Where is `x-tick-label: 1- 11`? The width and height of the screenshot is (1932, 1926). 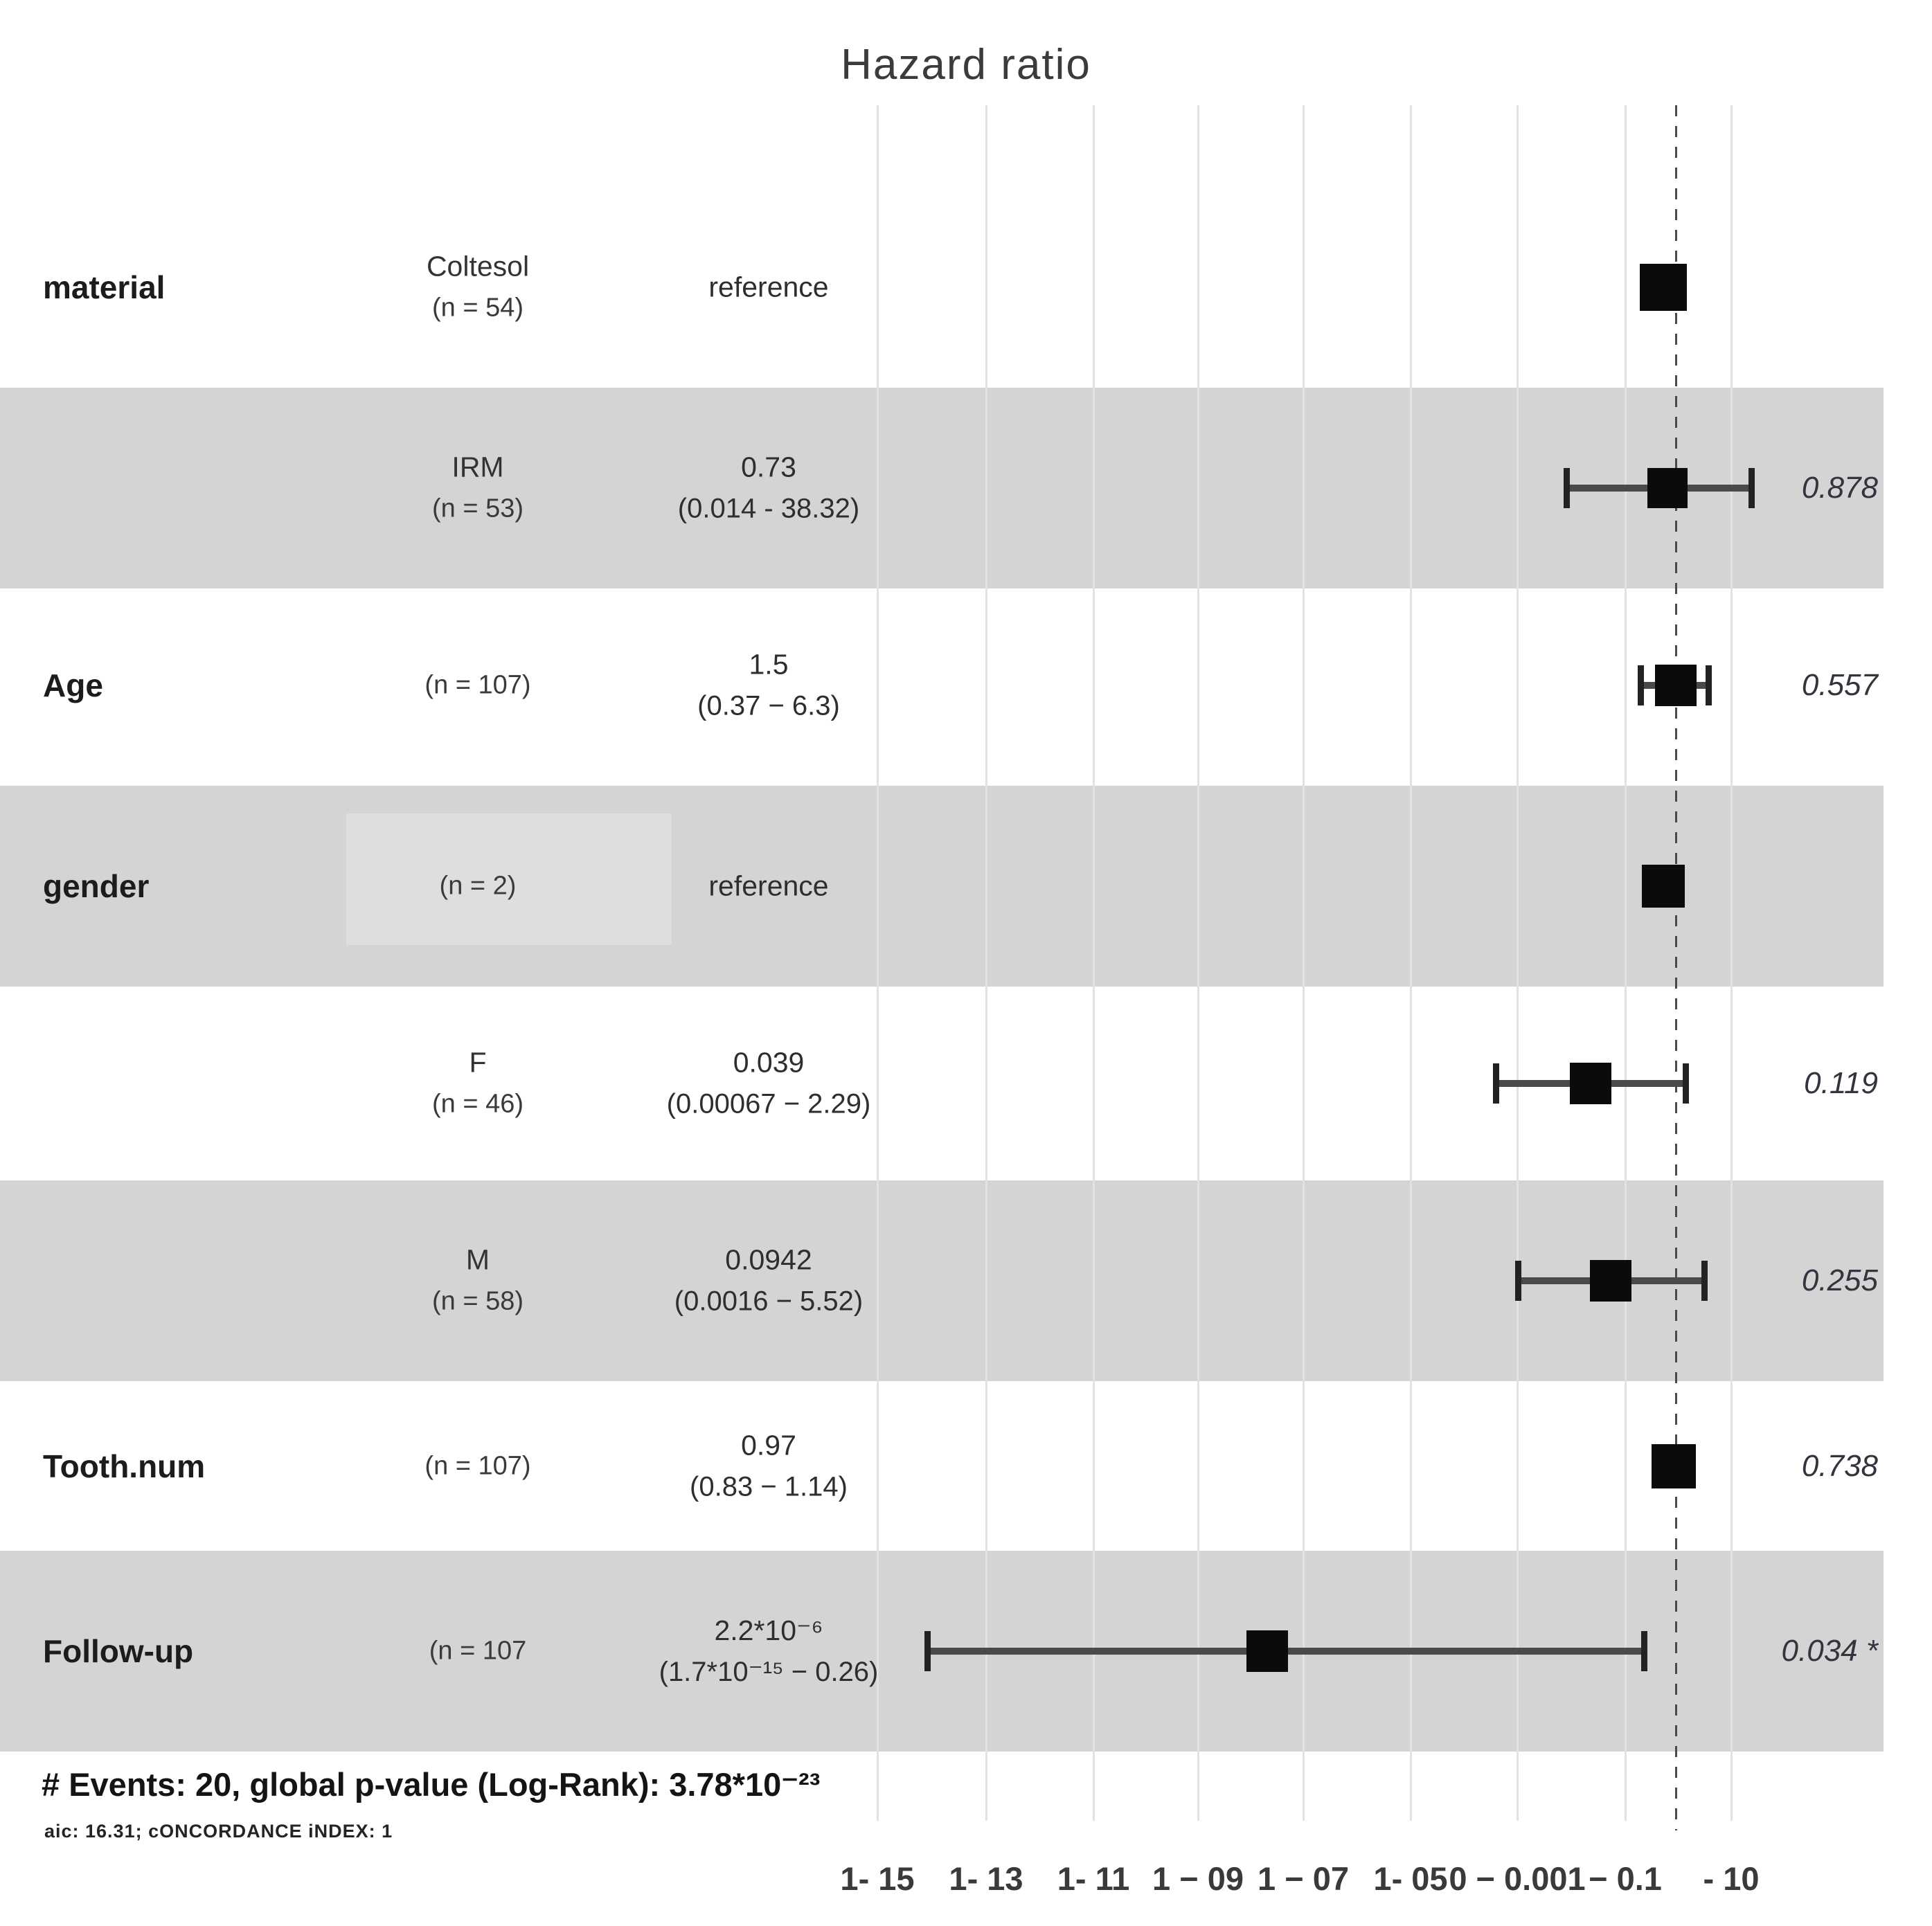
x-tick-label: 1- 11 is located at coordinates (1093, 1878).